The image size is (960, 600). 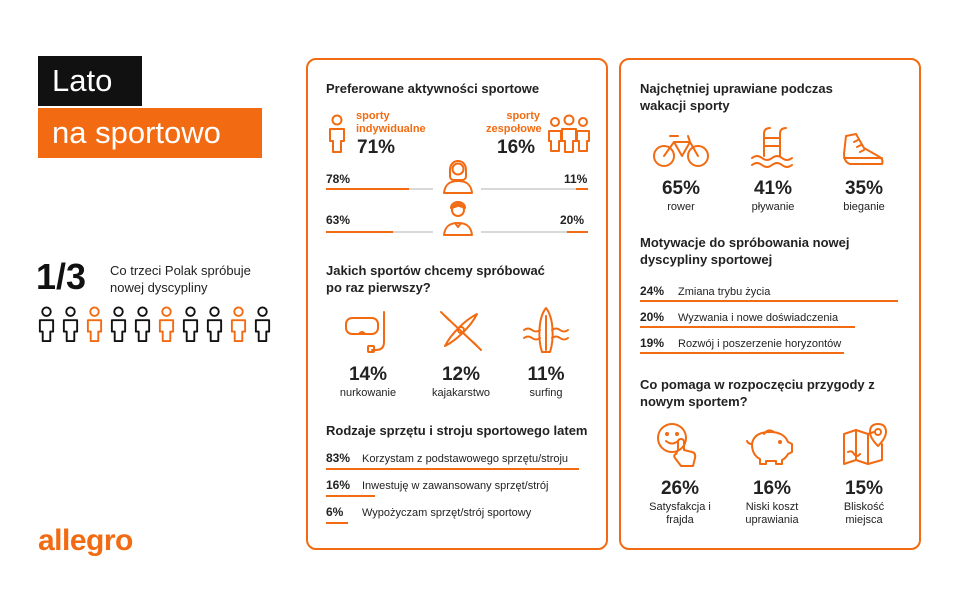 What do you see at coordinates (447, 513) in the screenshot?
I see `equipment-label: Wypożyczam sprzęt/strój sportowy` at bounding box center [447, 513].